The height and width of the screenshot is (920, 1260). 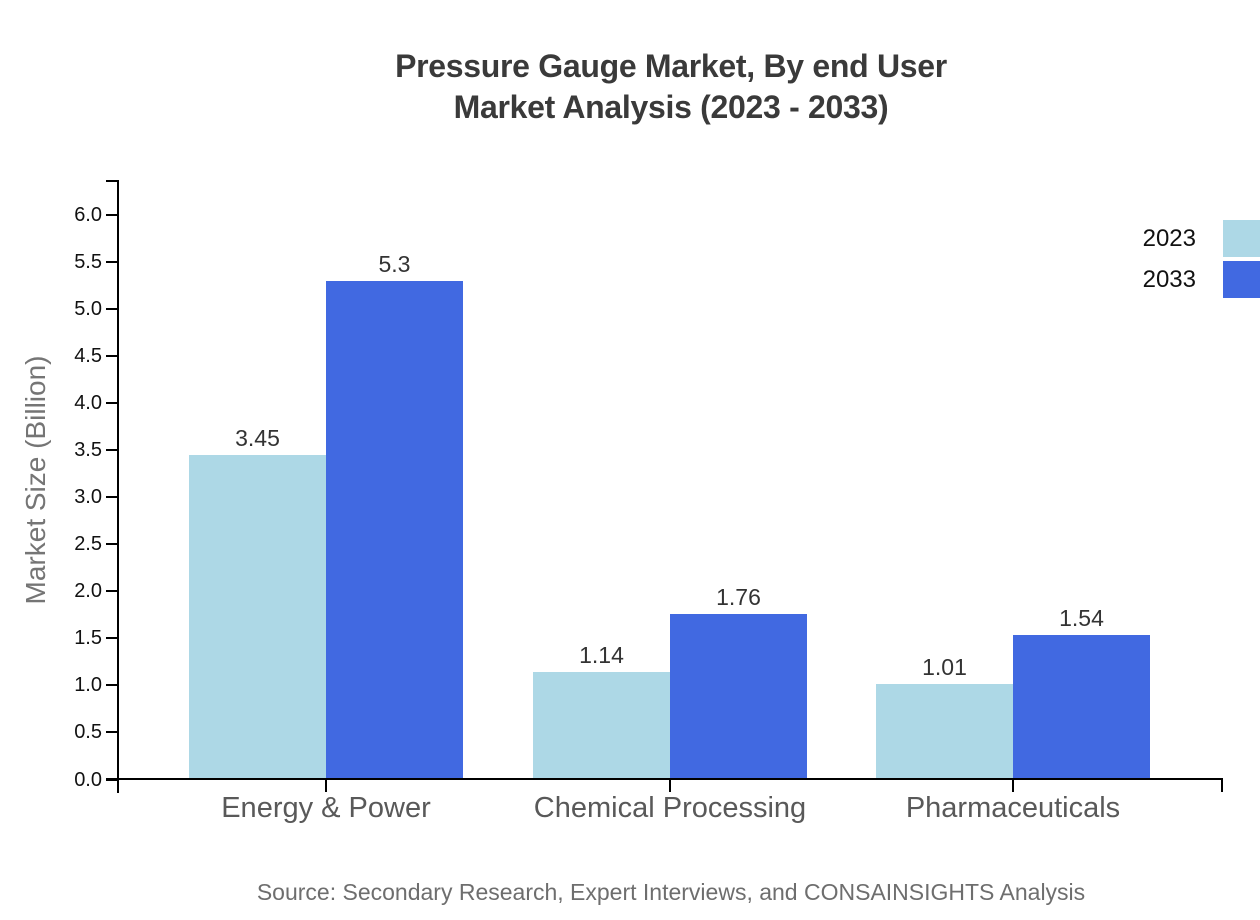 What do you see at coordinates (944, 732) in the screenshot?
I see `bar-2023-pharmaceuticals` at bounding box center [944, 732].